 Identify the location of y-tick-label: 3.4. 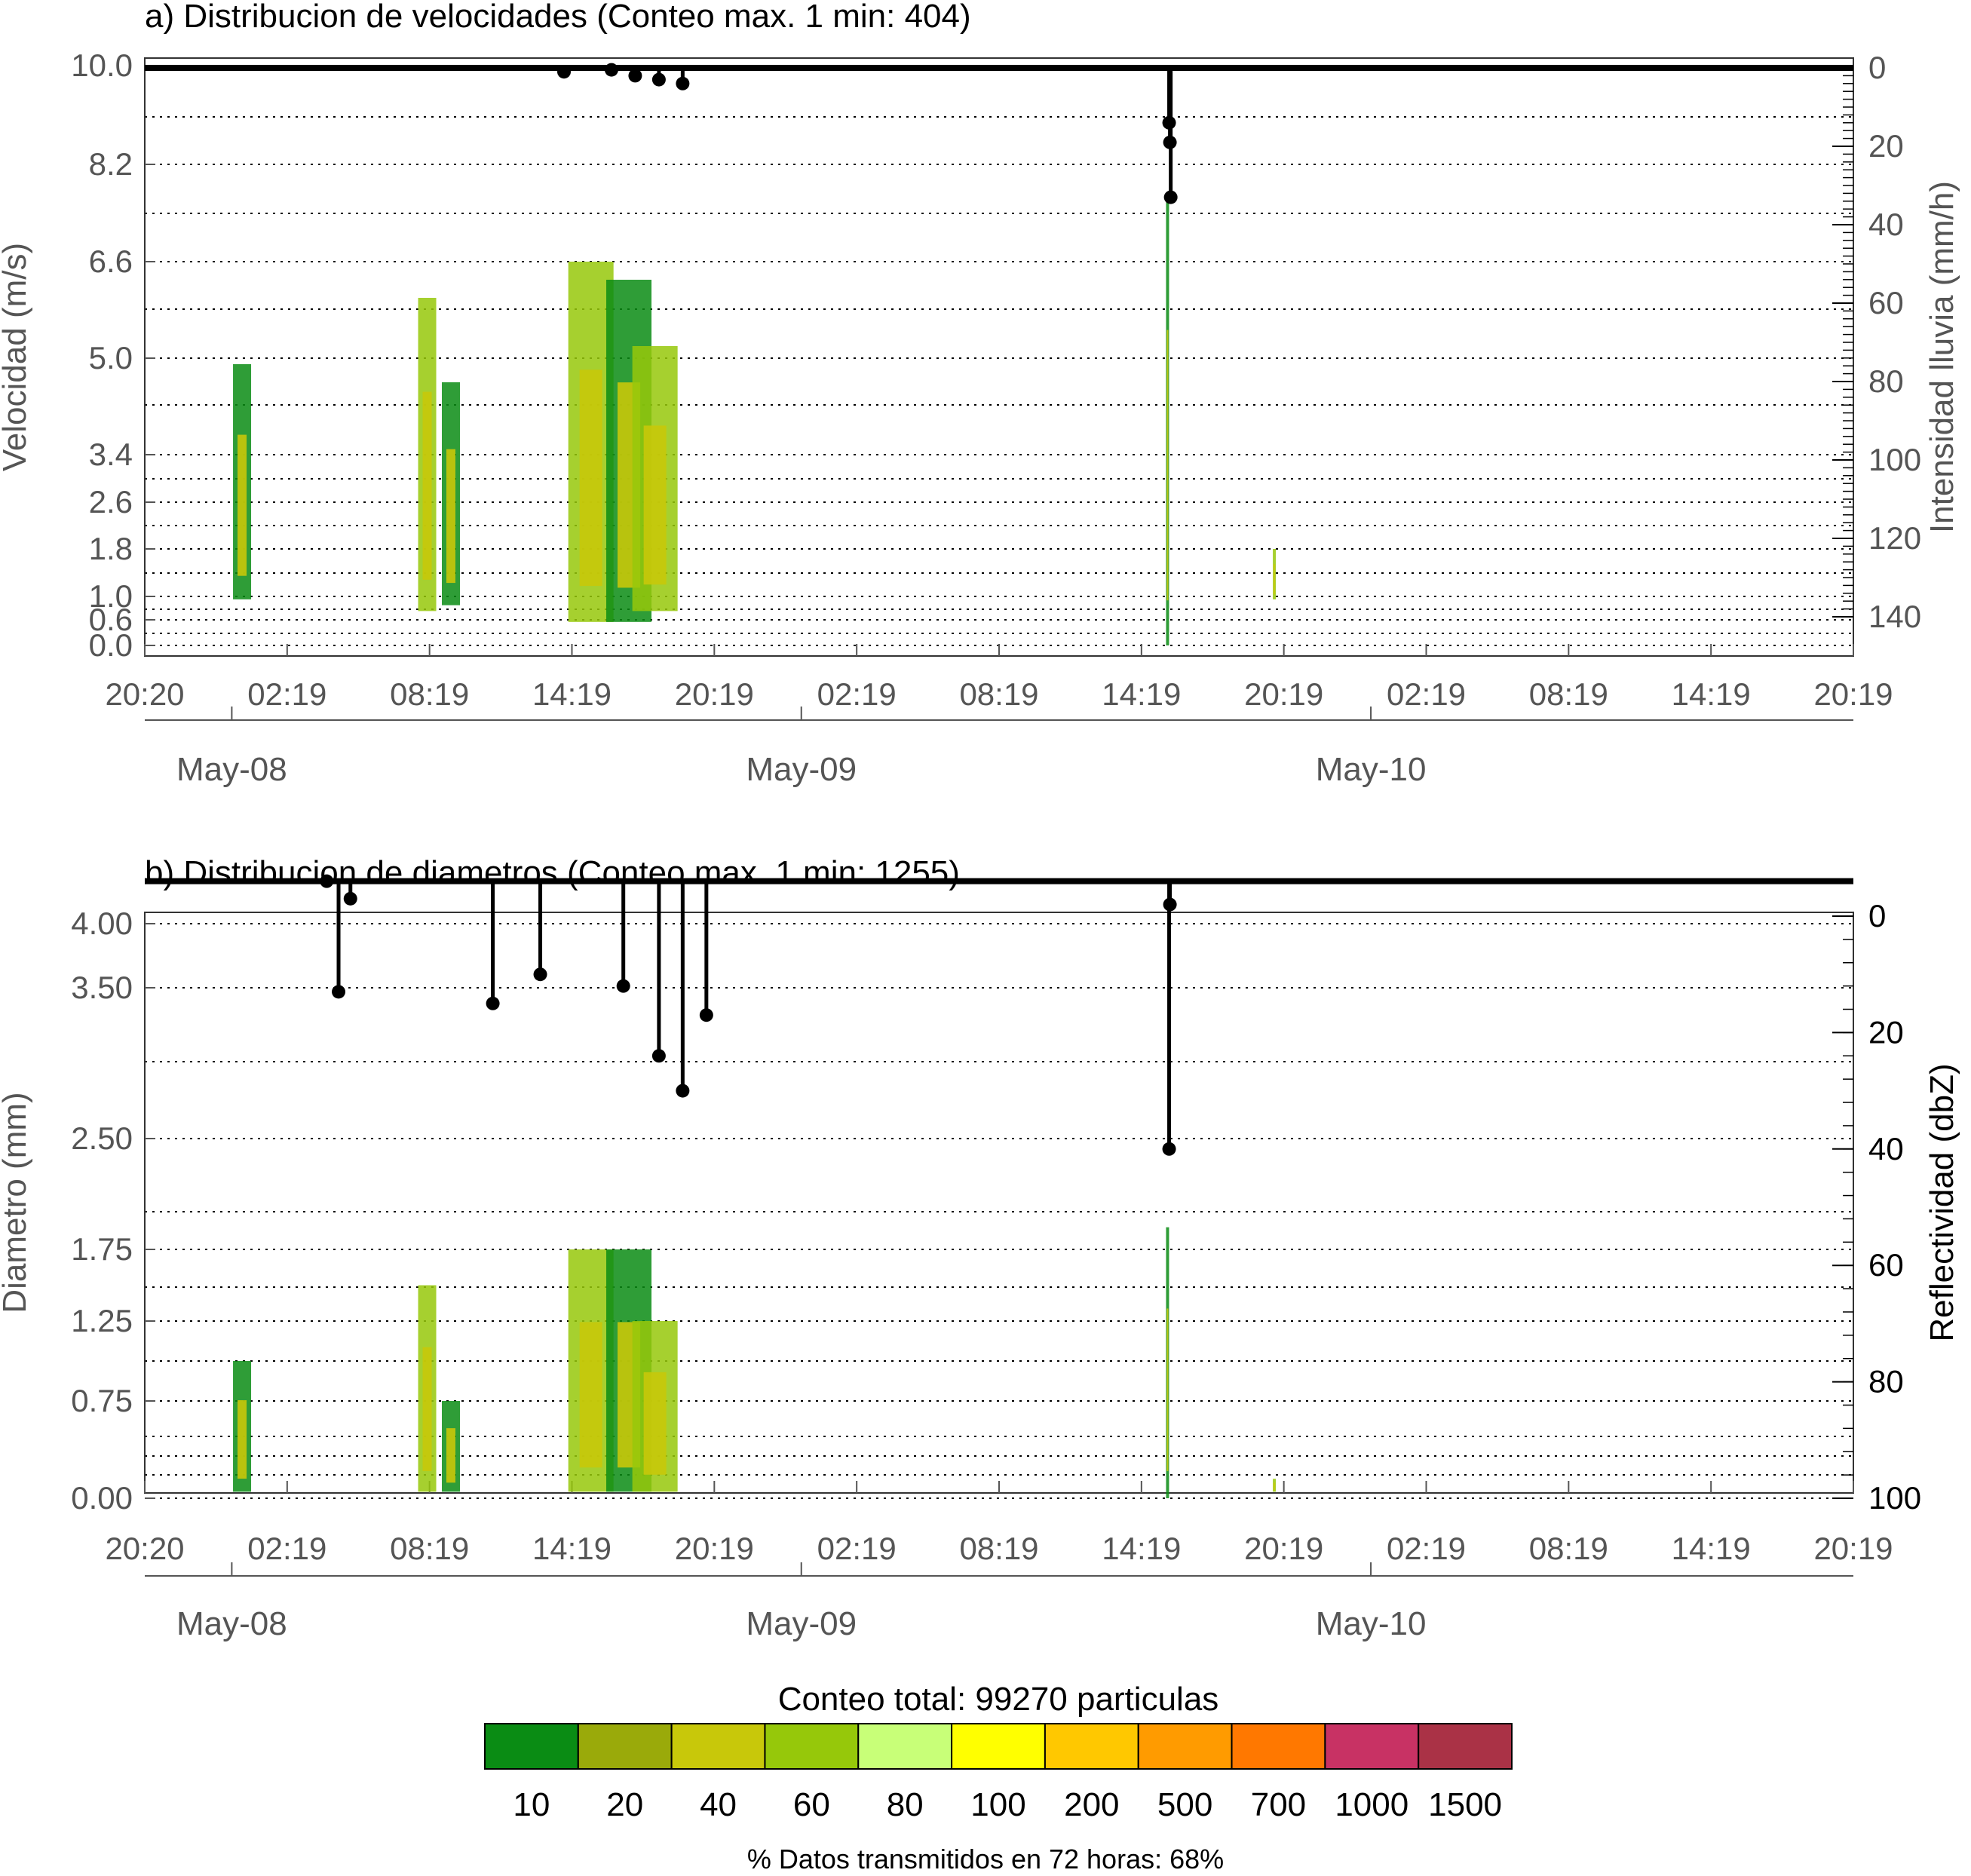
(111, 454).